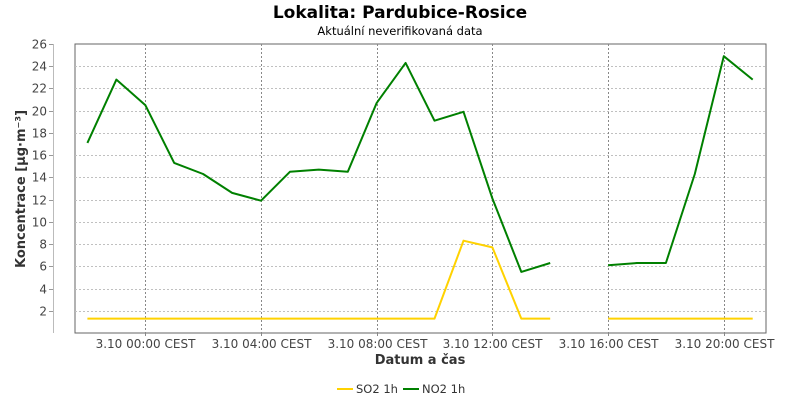 This screenshot has height=404, width=800. Describe the element at coordinates (377, 389) in the screenshot. I see `legend-label: SO2 1h` at that location.